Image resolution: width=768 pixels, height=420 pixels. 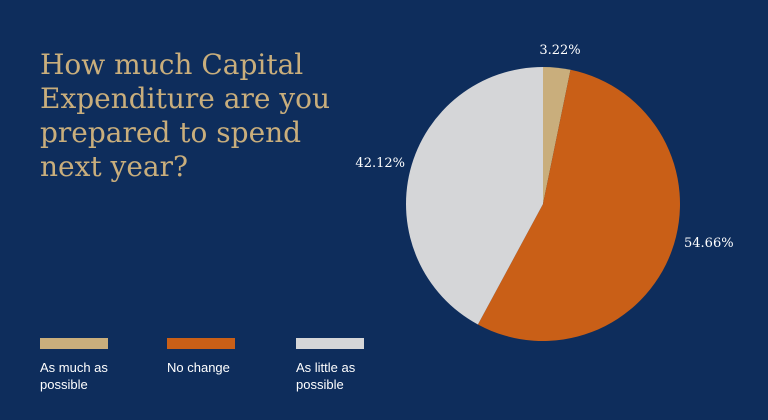 I want to click on legend-item-as-little-as-possible: As little as possible, so click(x=351, y=365).